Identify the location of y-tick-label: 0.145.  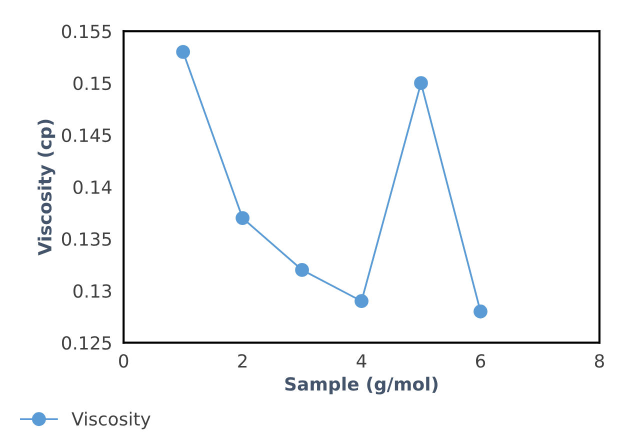
(86, 135).